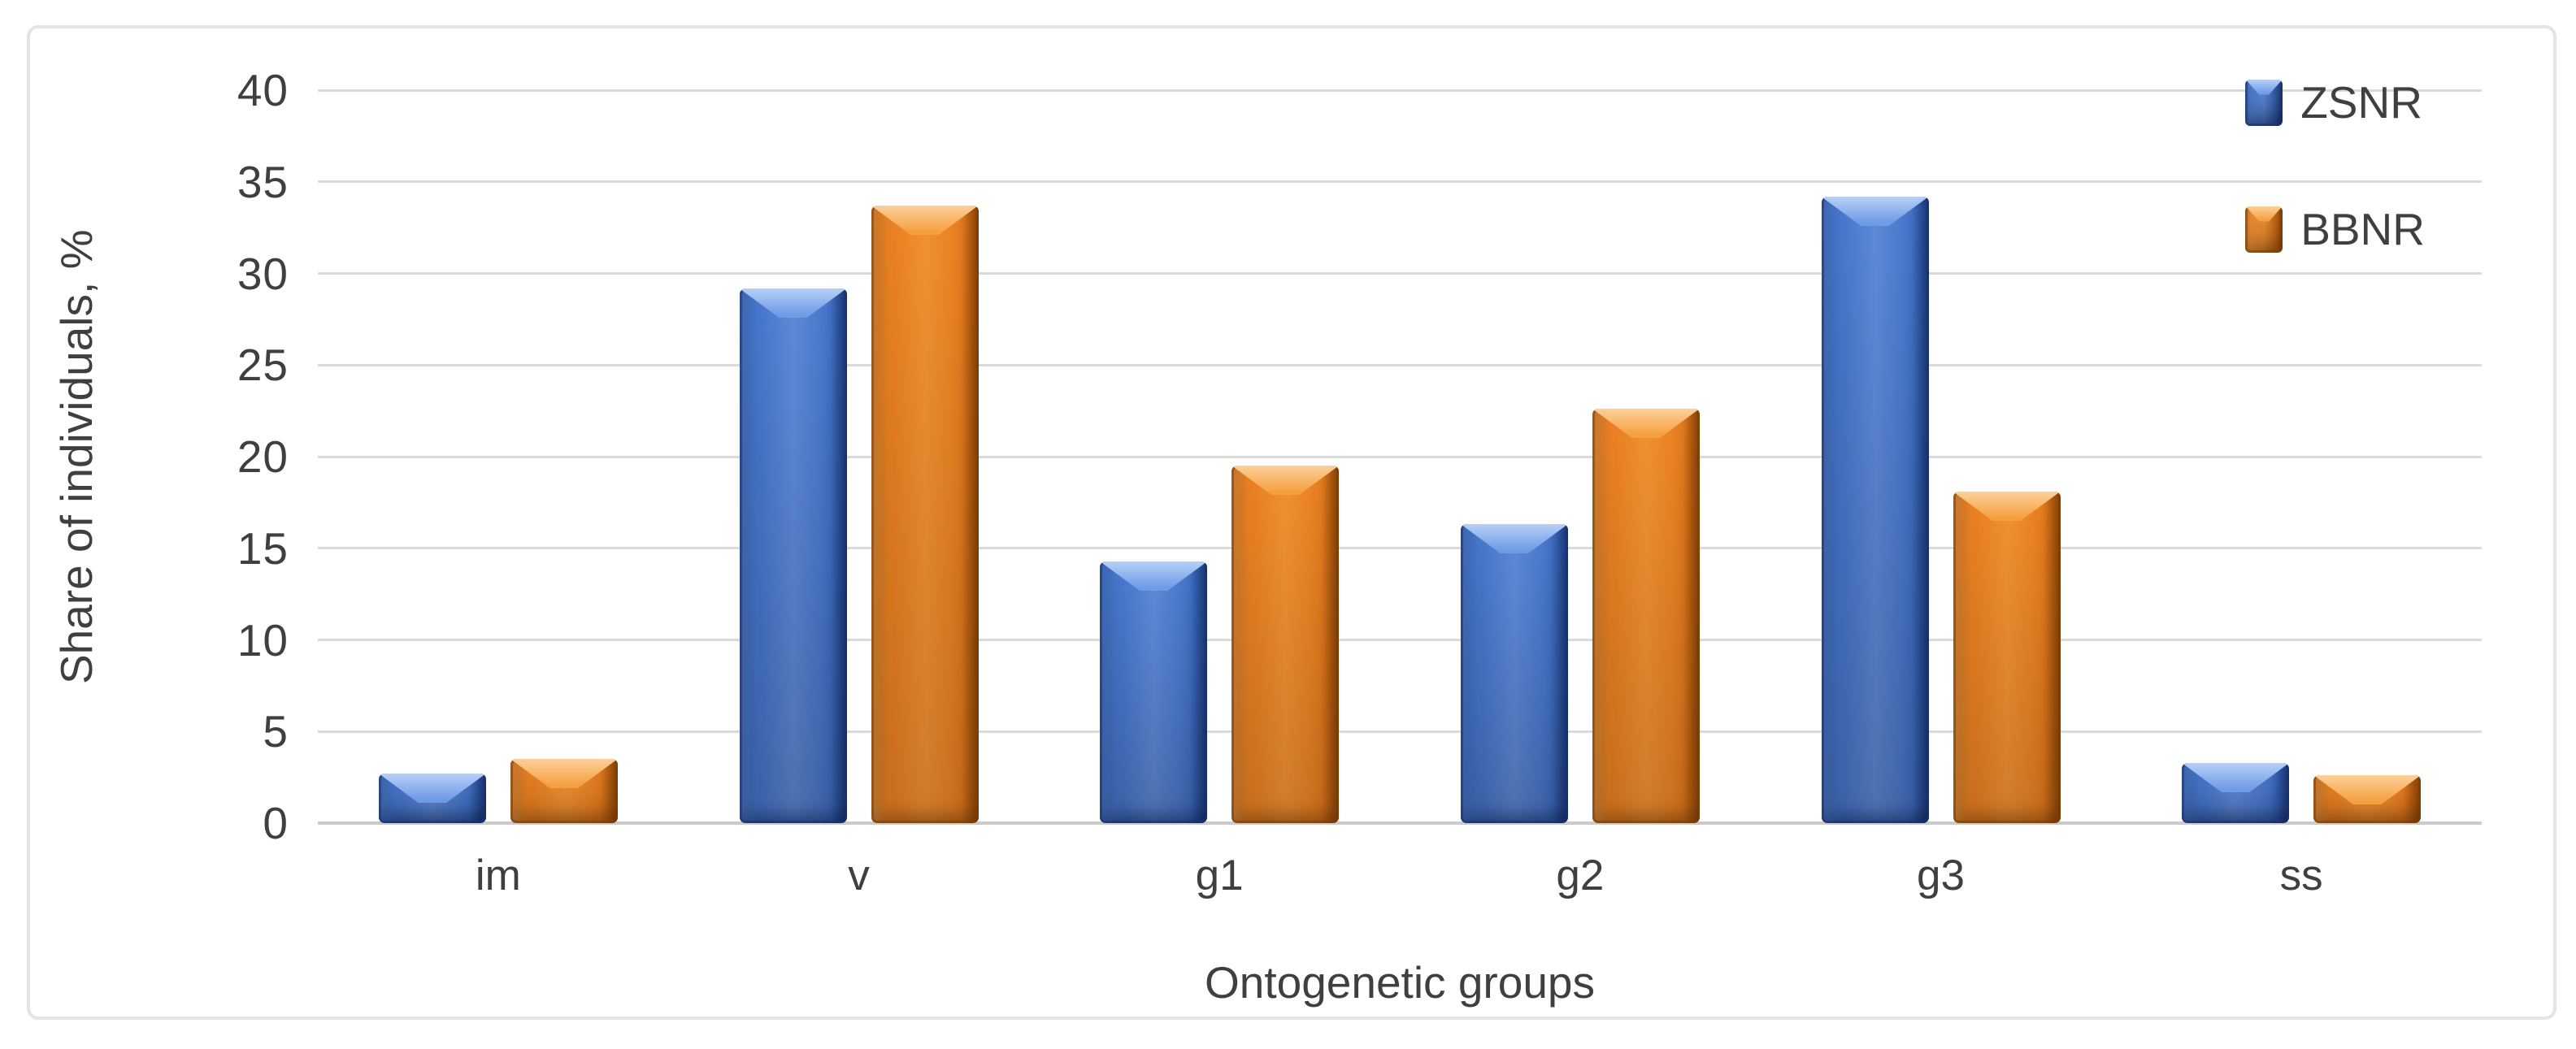 The width and height of the screenshot is (2576, 1049). I want to click on y-tick-label-30: 30, so click(263, 273).